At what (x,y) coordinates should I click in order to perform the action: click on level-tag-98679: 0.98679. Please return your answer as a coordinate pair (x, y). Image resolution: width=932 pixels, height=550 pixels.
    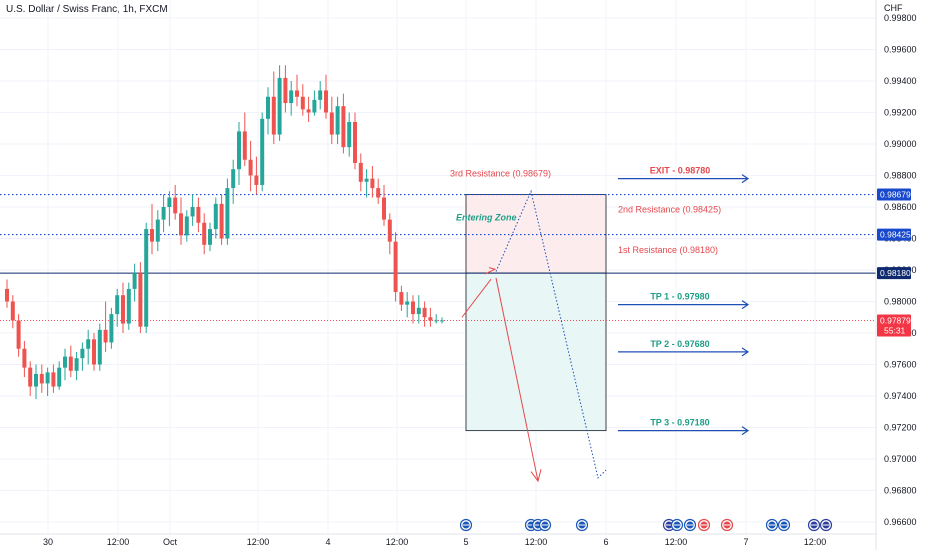
    Looking at the image, I should click on (894, 194).